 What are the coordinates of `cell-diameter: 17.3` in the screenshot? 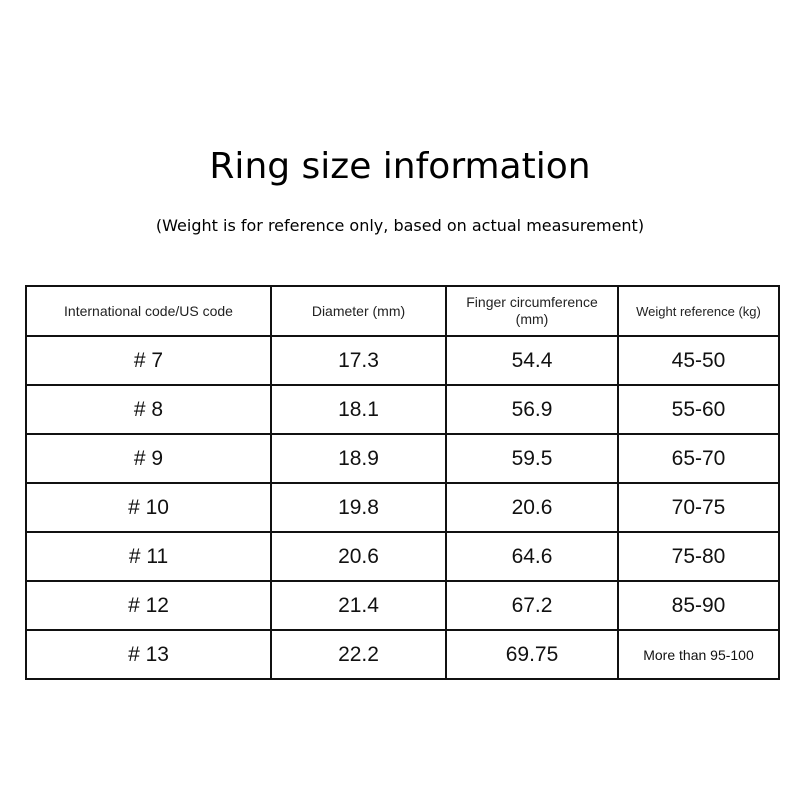 It's located at (358, 360).